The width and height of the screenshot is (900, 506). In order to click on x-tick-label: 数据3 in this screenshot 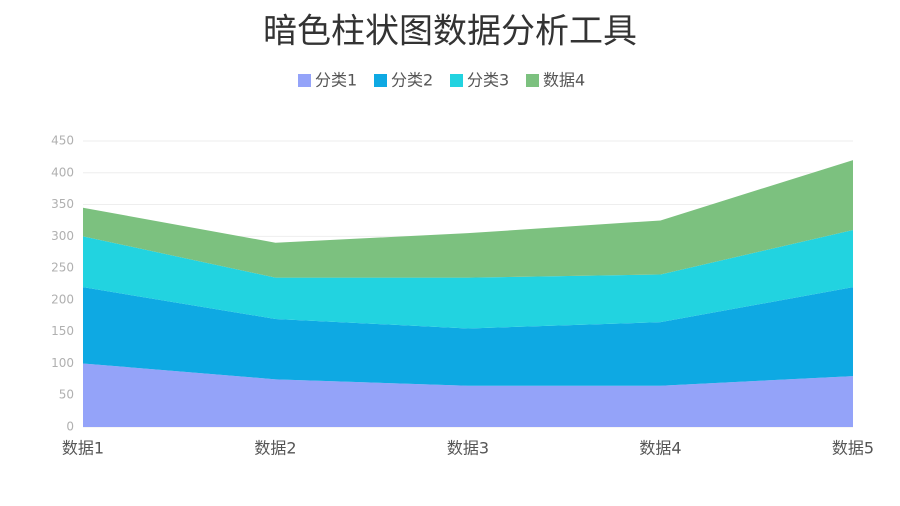, I will do `click(468, 448)`.